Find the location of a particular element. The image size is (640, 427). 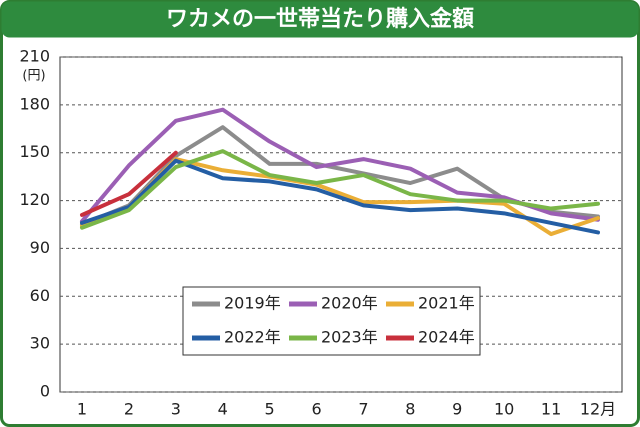

x-tick-label: 10 is located at coordinates (504, 409).